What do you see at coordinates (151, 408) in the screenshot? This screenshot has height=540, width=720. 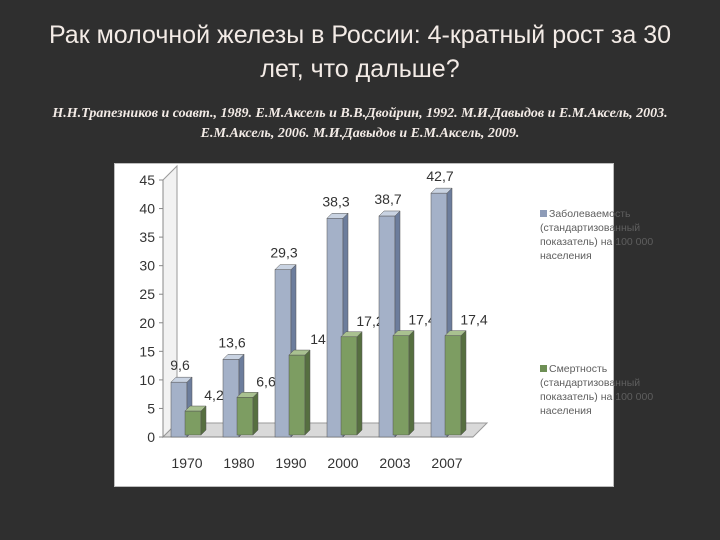 I see `y-tick-label: 5` at bounding box center [151, 408].